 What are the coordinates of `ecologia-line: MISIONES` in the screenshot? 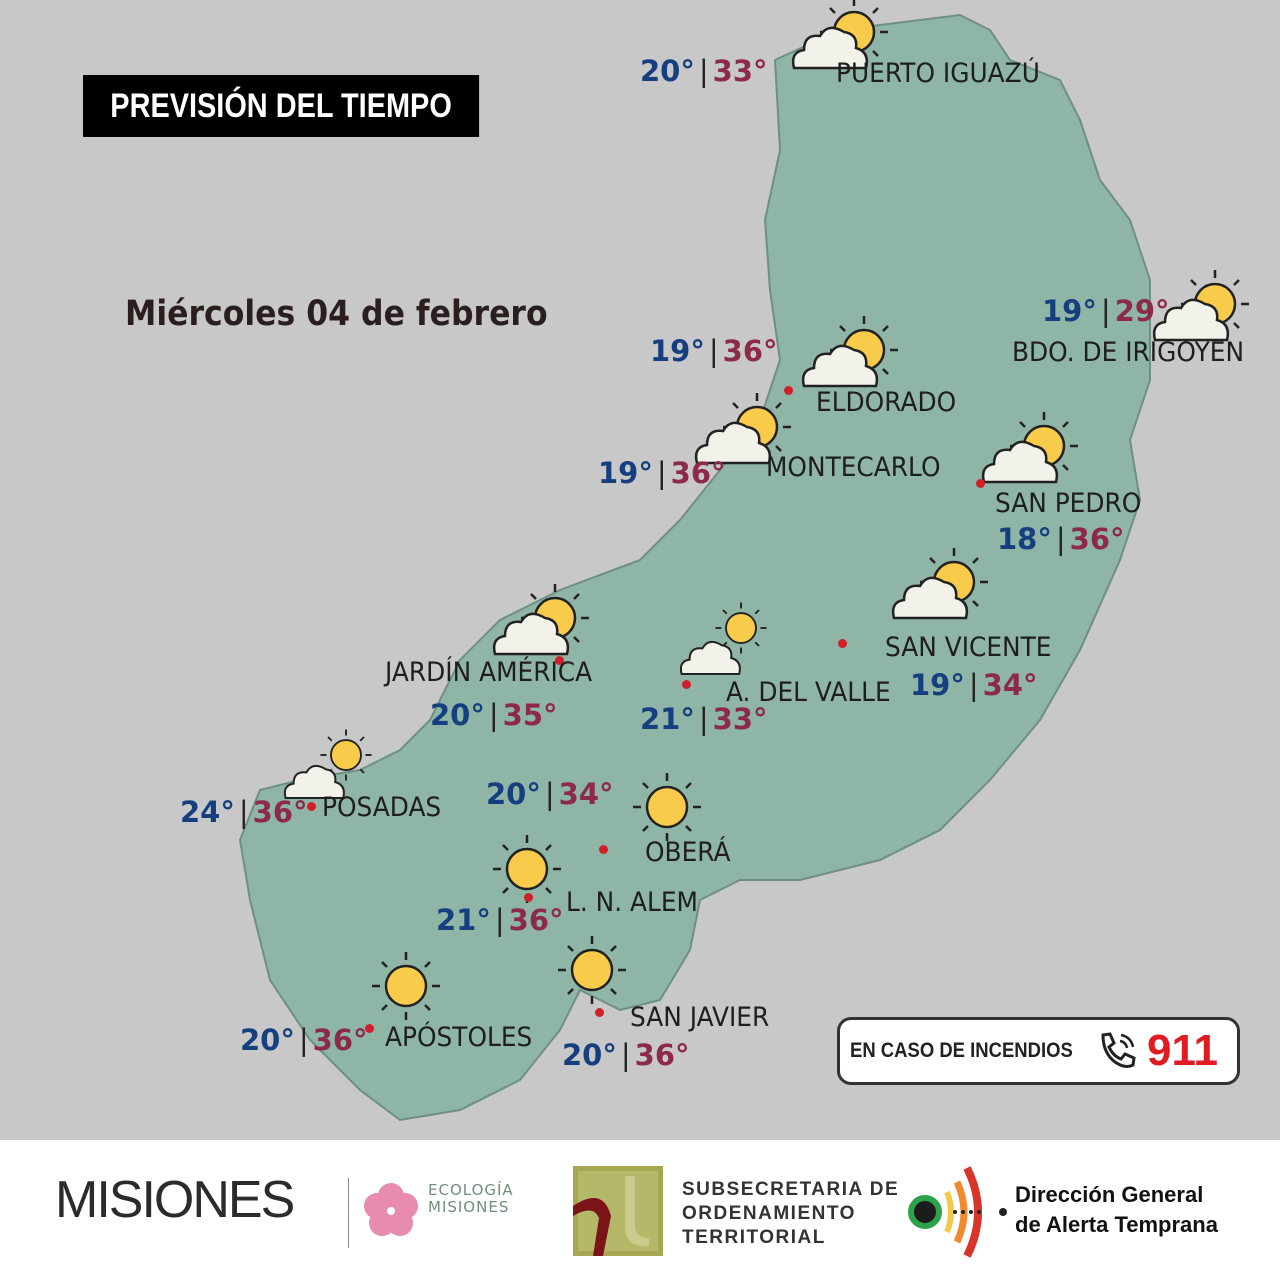 It's located at (469, 1207).